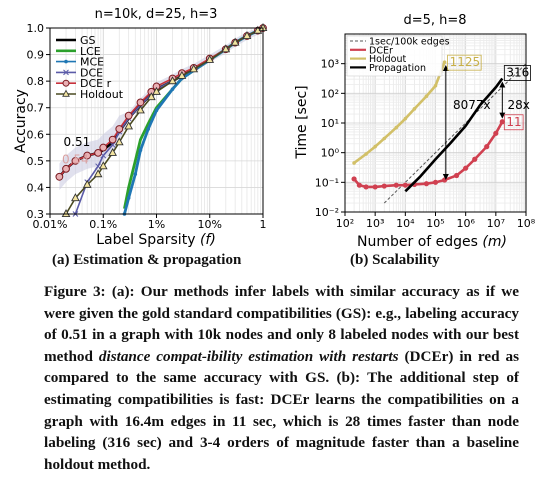  Describe the element at coordinates (88, 40) in the screenshot. I see `chart-a-legend-label: GS` at that location.